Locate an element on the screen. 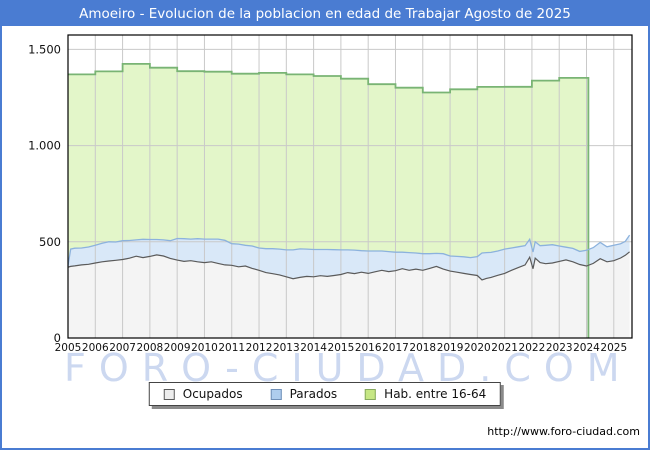 The width and height of the screenshot is (650, 450). x-axis-tick-label: 2022 is located at coordinates (532, 348).